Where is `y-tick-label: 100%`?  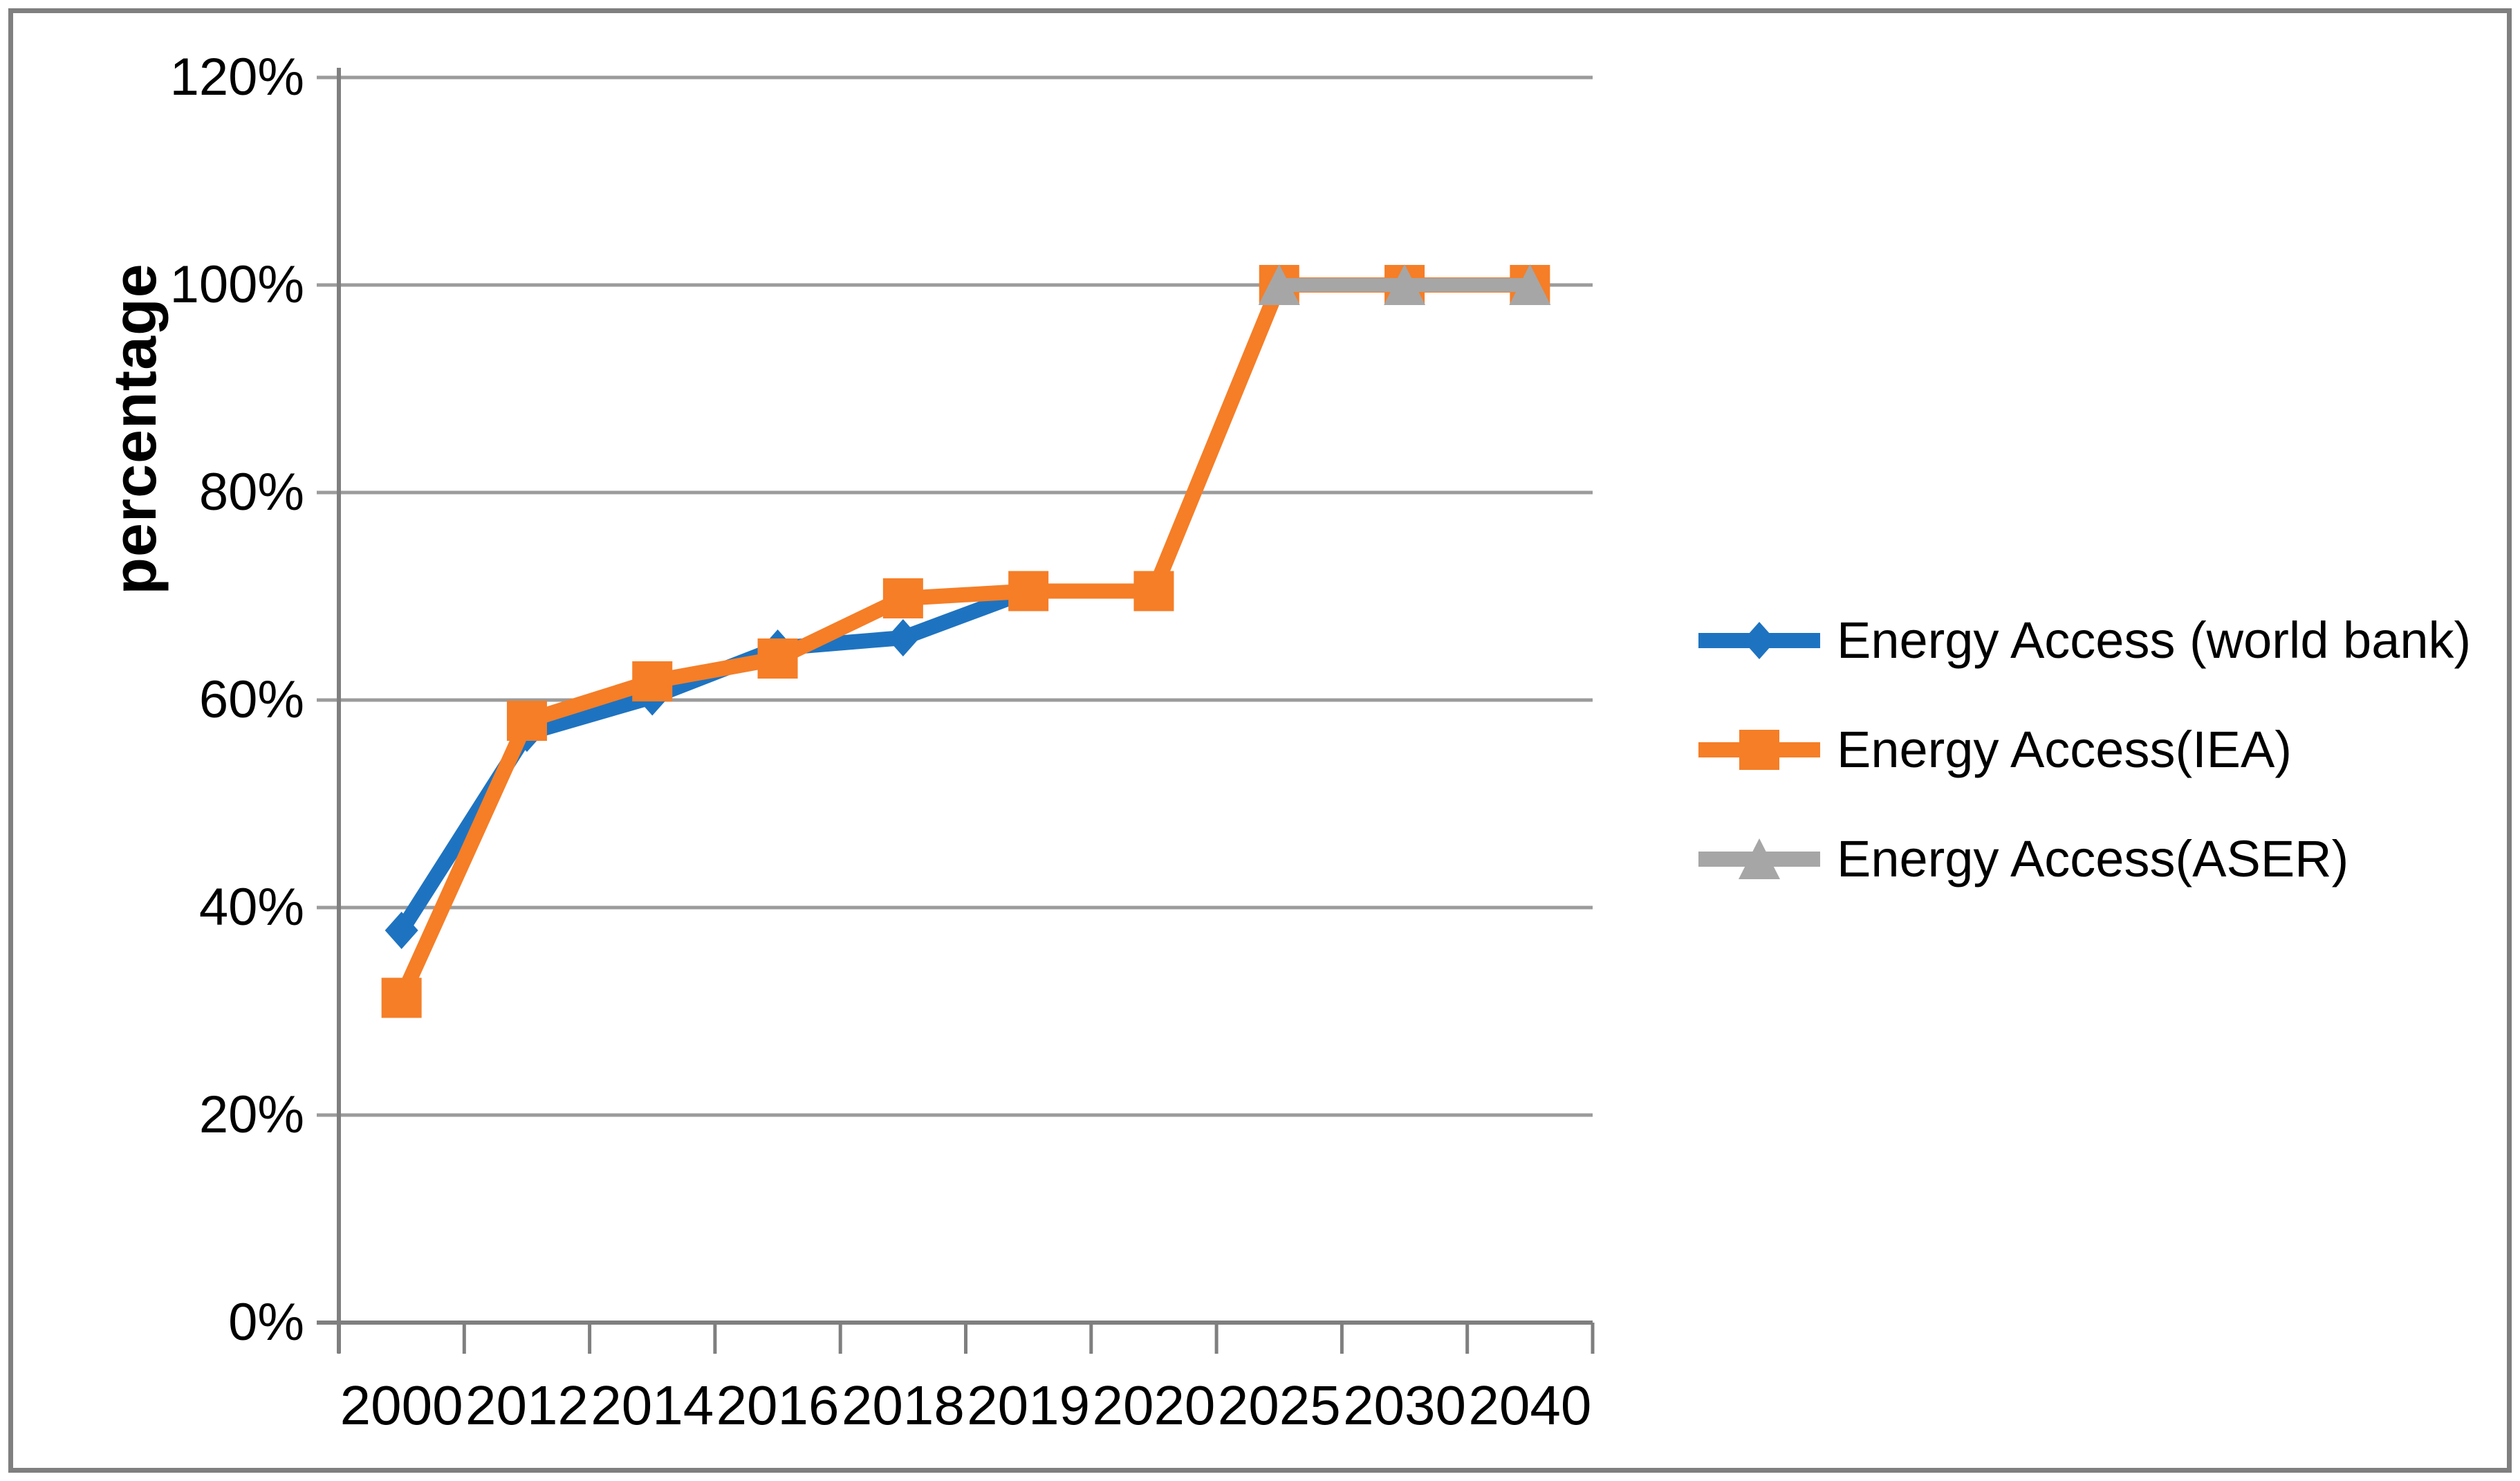 y-tick-label: 100% is located at coordinates (236, 284).